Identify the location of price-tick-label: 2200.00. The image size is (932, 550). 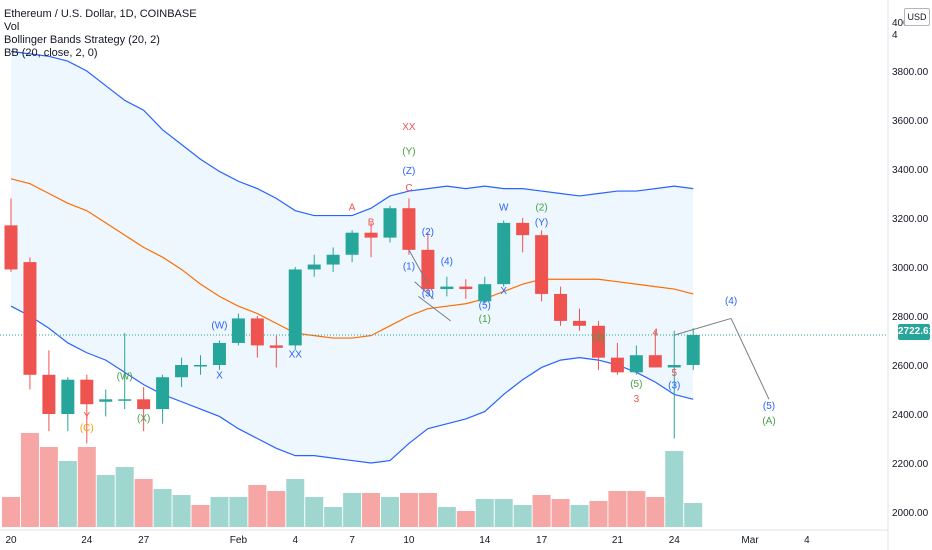
(910, 464).